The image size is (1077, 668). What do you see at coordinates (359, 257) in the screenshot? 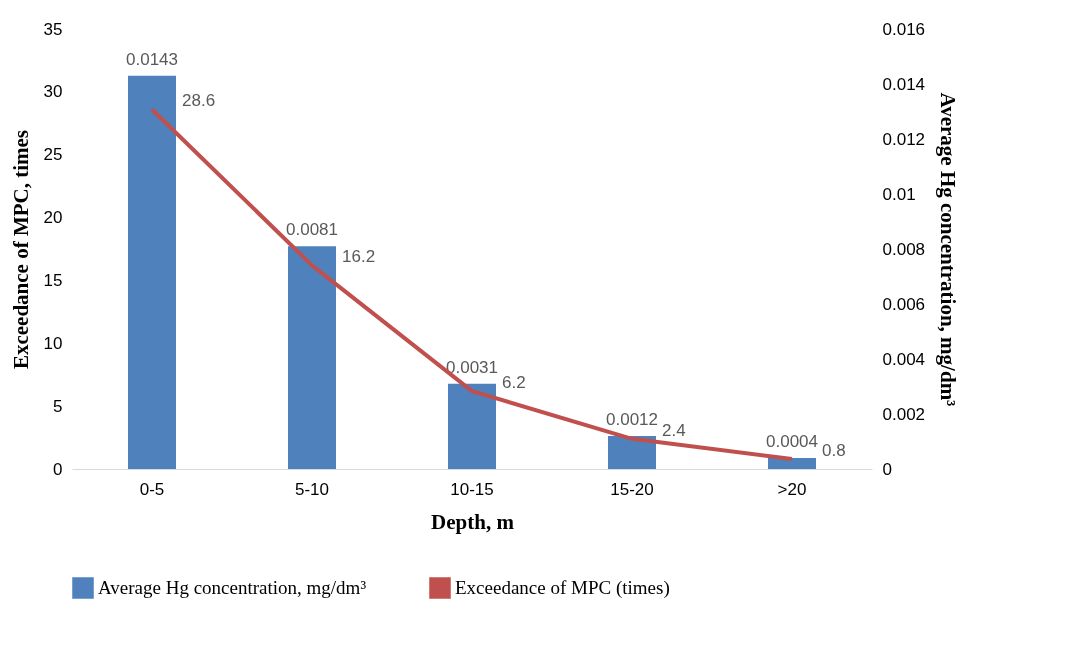
I see `data-label: 16.2` at bounding box center [359, 257].